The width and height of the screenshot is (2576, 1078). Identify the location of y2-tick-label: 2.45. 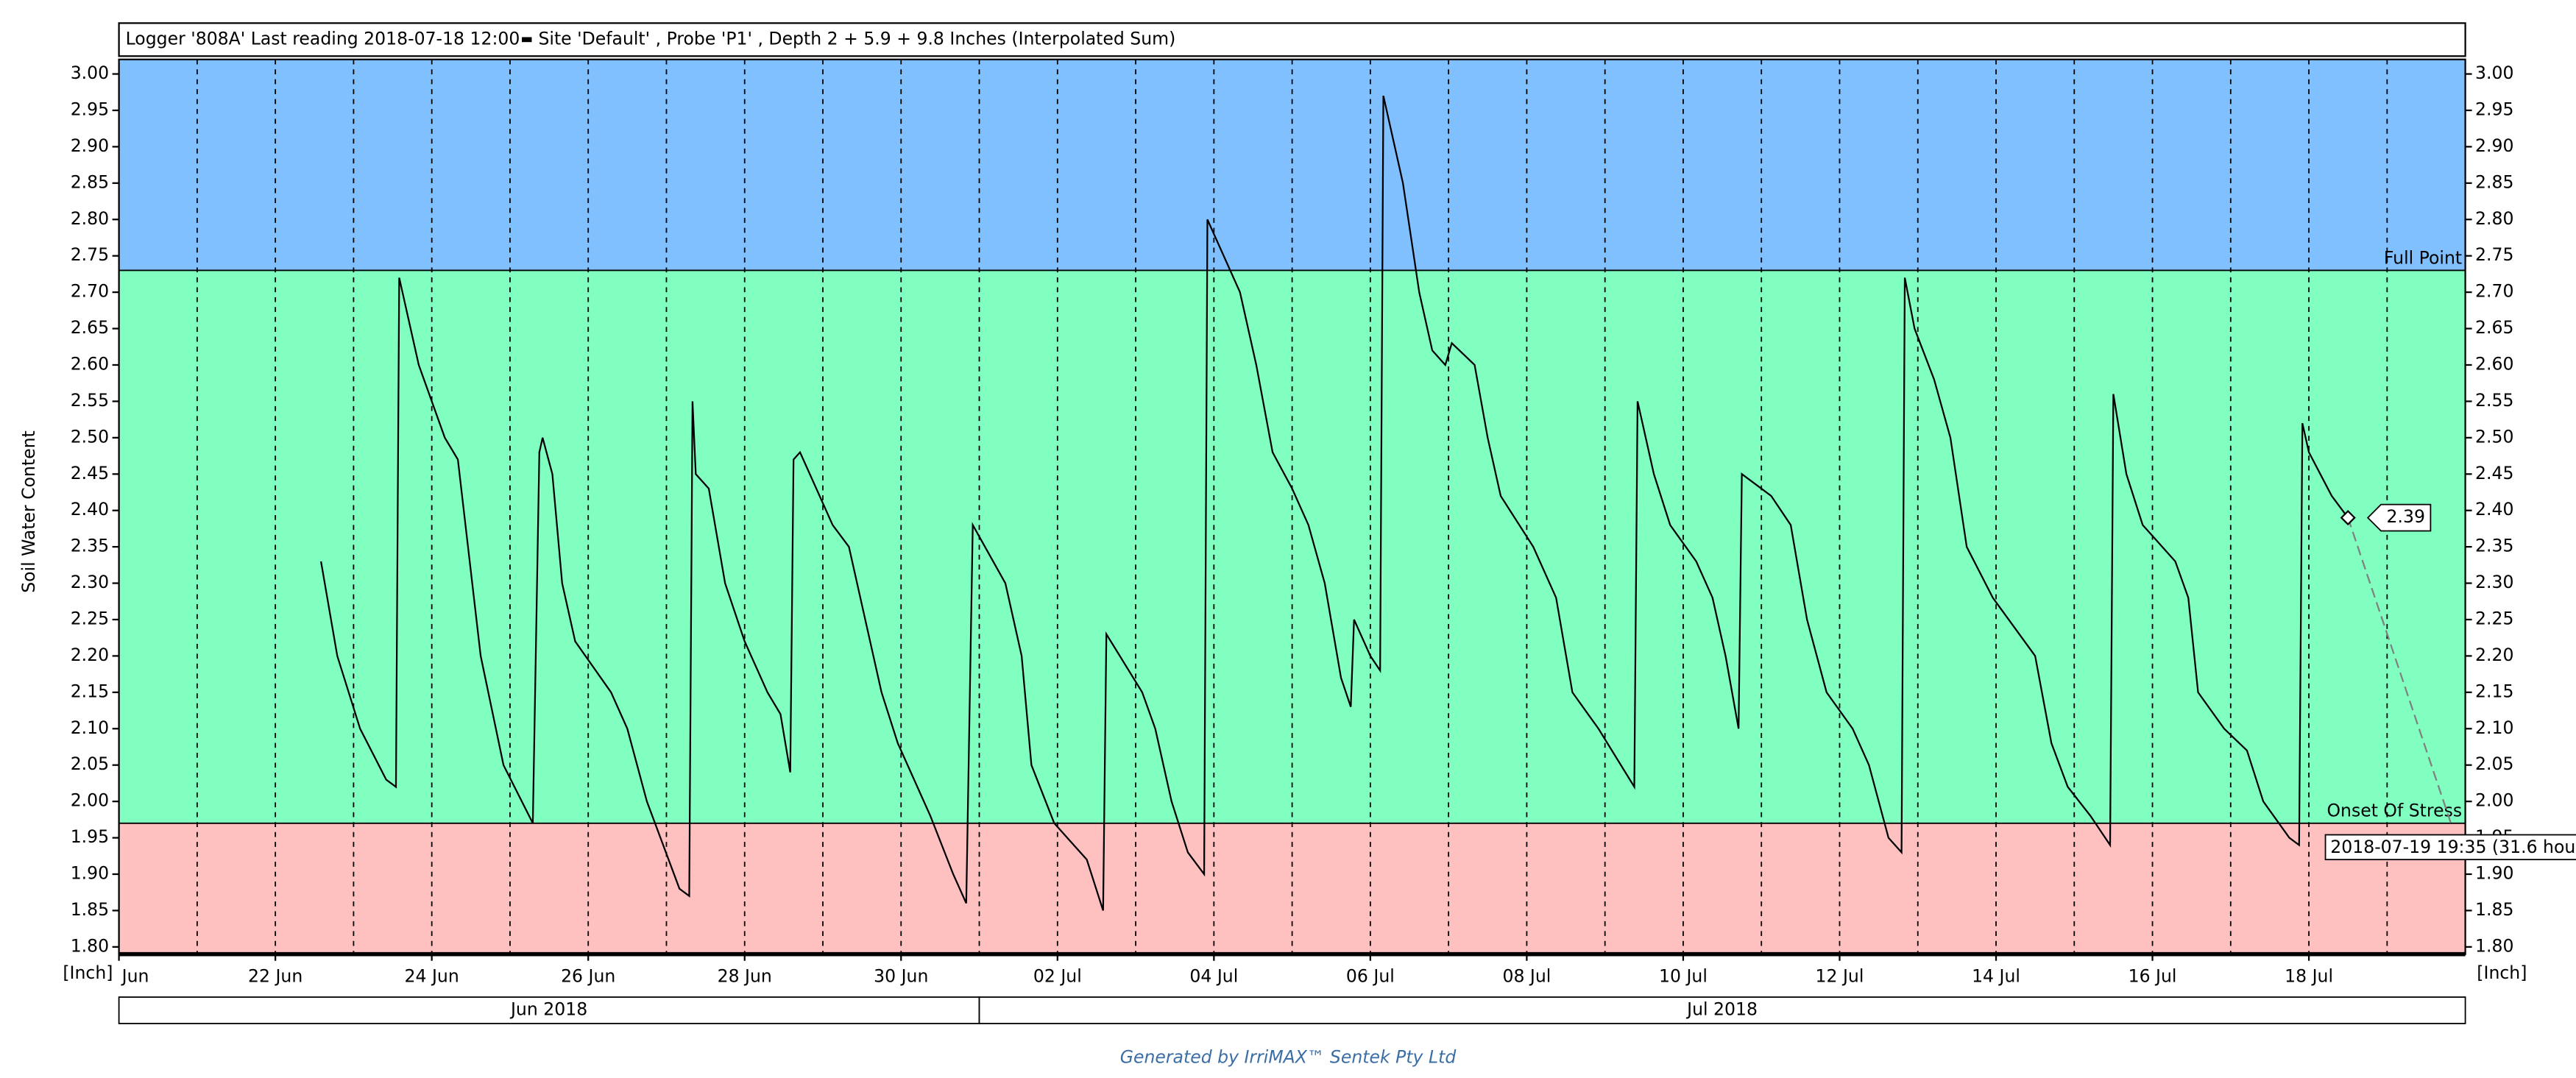
(2494, 473).